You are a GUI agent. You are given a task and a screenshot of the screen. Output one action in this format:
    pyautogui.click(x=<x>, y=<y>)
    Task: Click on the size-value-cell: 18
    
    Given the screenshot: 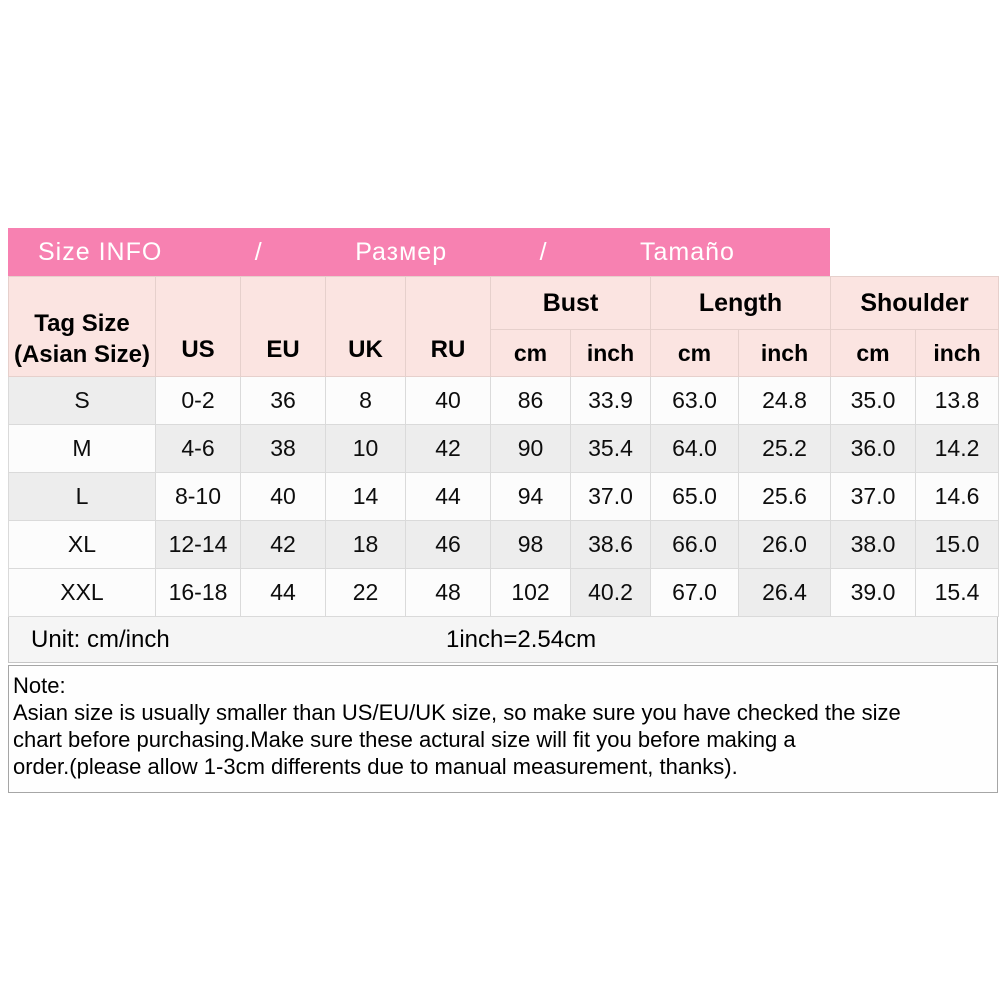 What is the action you would take?
    pyautogui.click(x=365, y=544)
    